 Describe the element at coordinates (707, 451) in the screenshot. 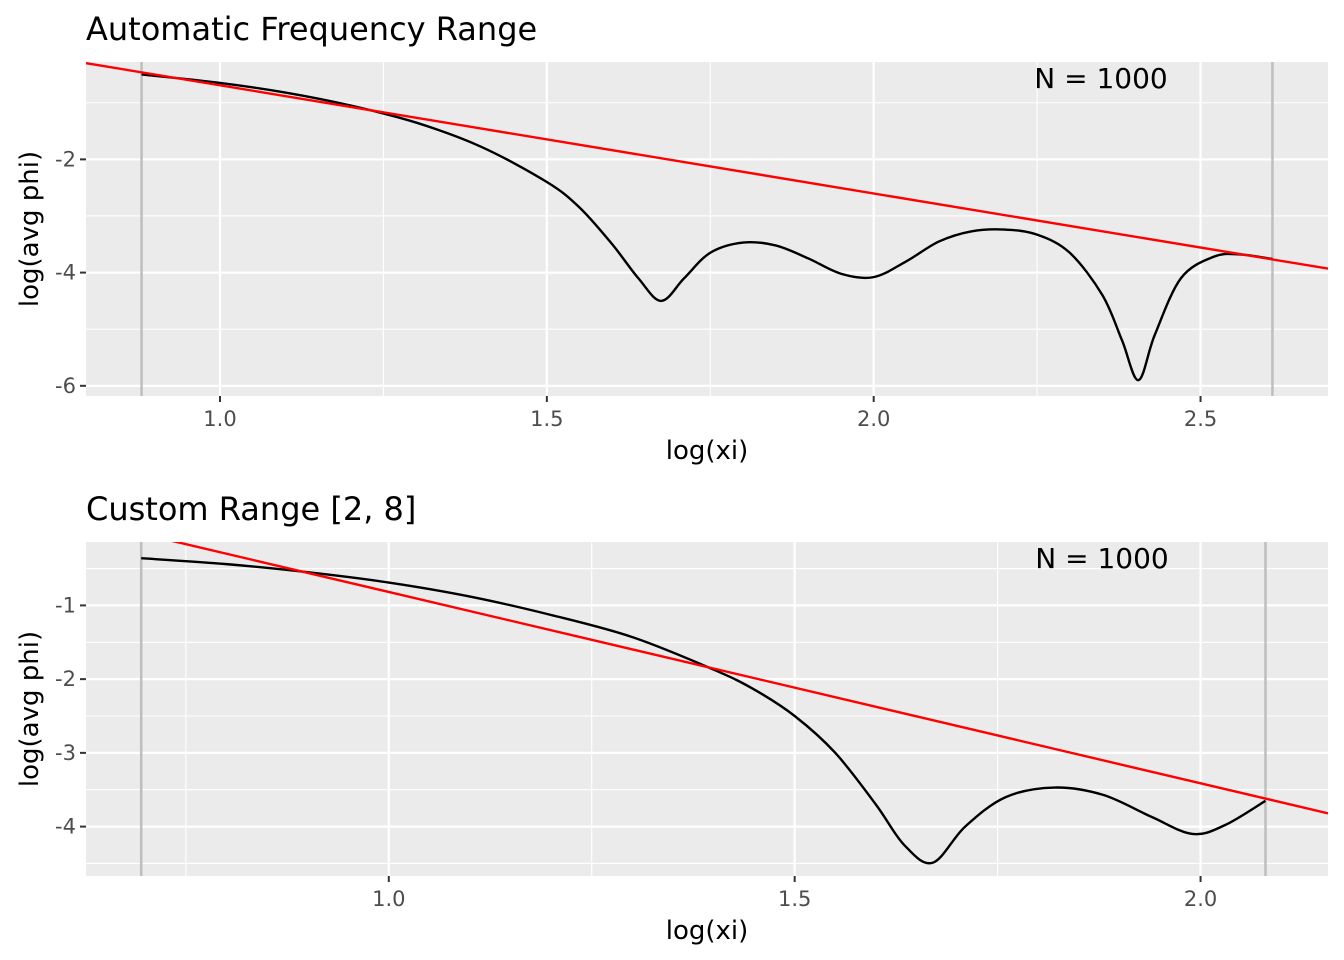

I see `panel-1-x-axis-title: log(xi)` at that location.